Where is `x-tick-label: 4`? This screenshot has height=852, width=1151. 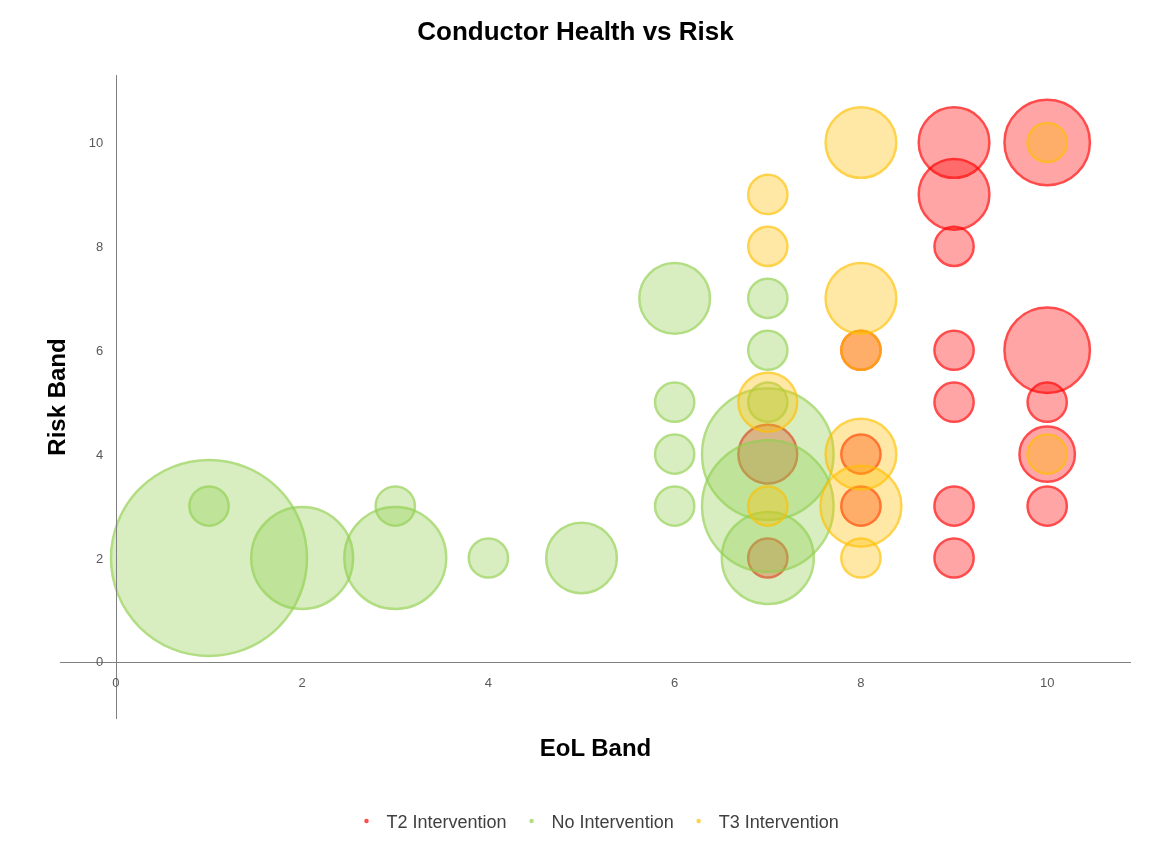
x-tick-label: 4 is located at coordinates (488, 682).